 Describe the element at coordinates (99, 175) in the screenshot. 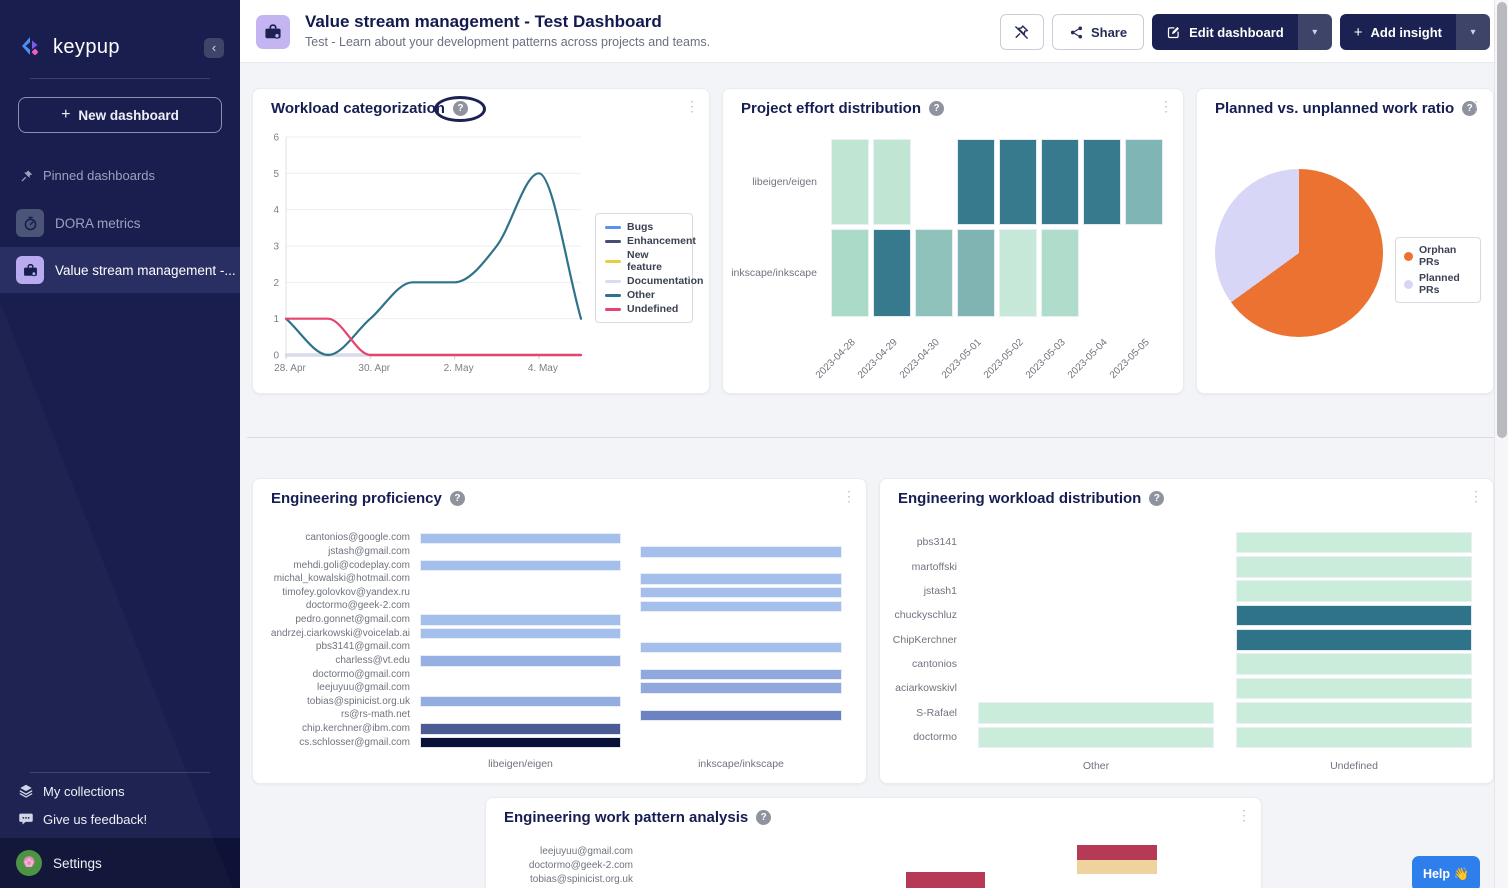

I see `pinned-dashboards-label: Pinned dashboards` at that location.